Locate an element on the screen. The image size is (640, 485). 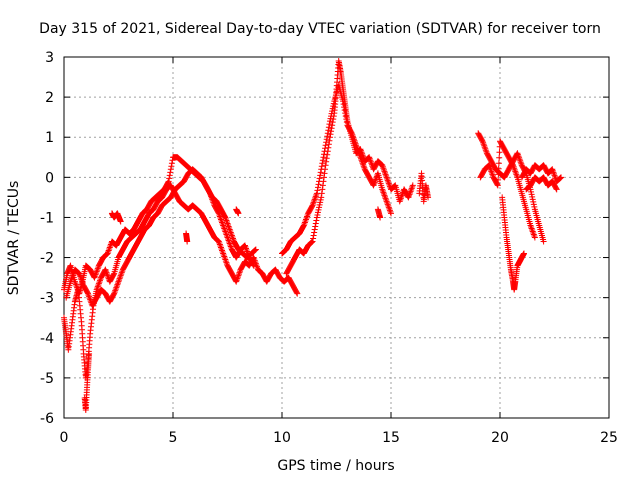
y-tick-label: -5 is located at coordinates (47, 379).